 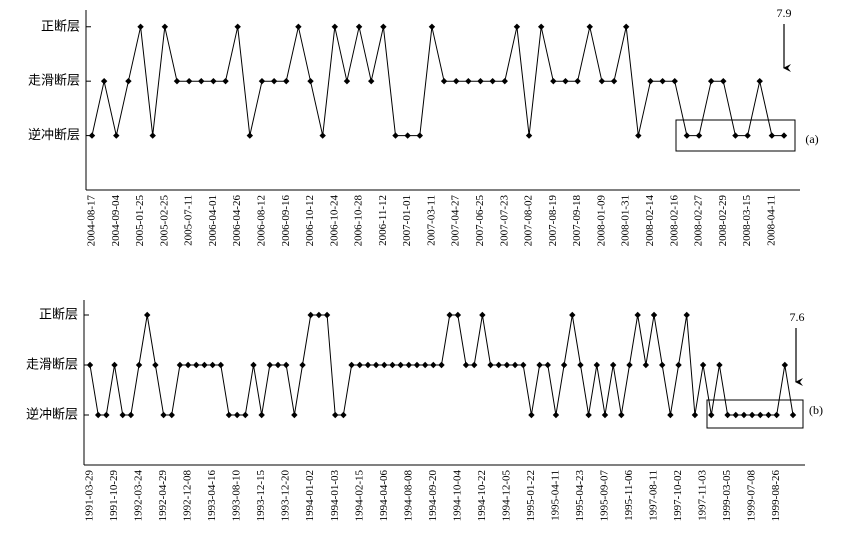 I want to click on x-tick-label: 2004-09-04, so click(x=116, y=221).